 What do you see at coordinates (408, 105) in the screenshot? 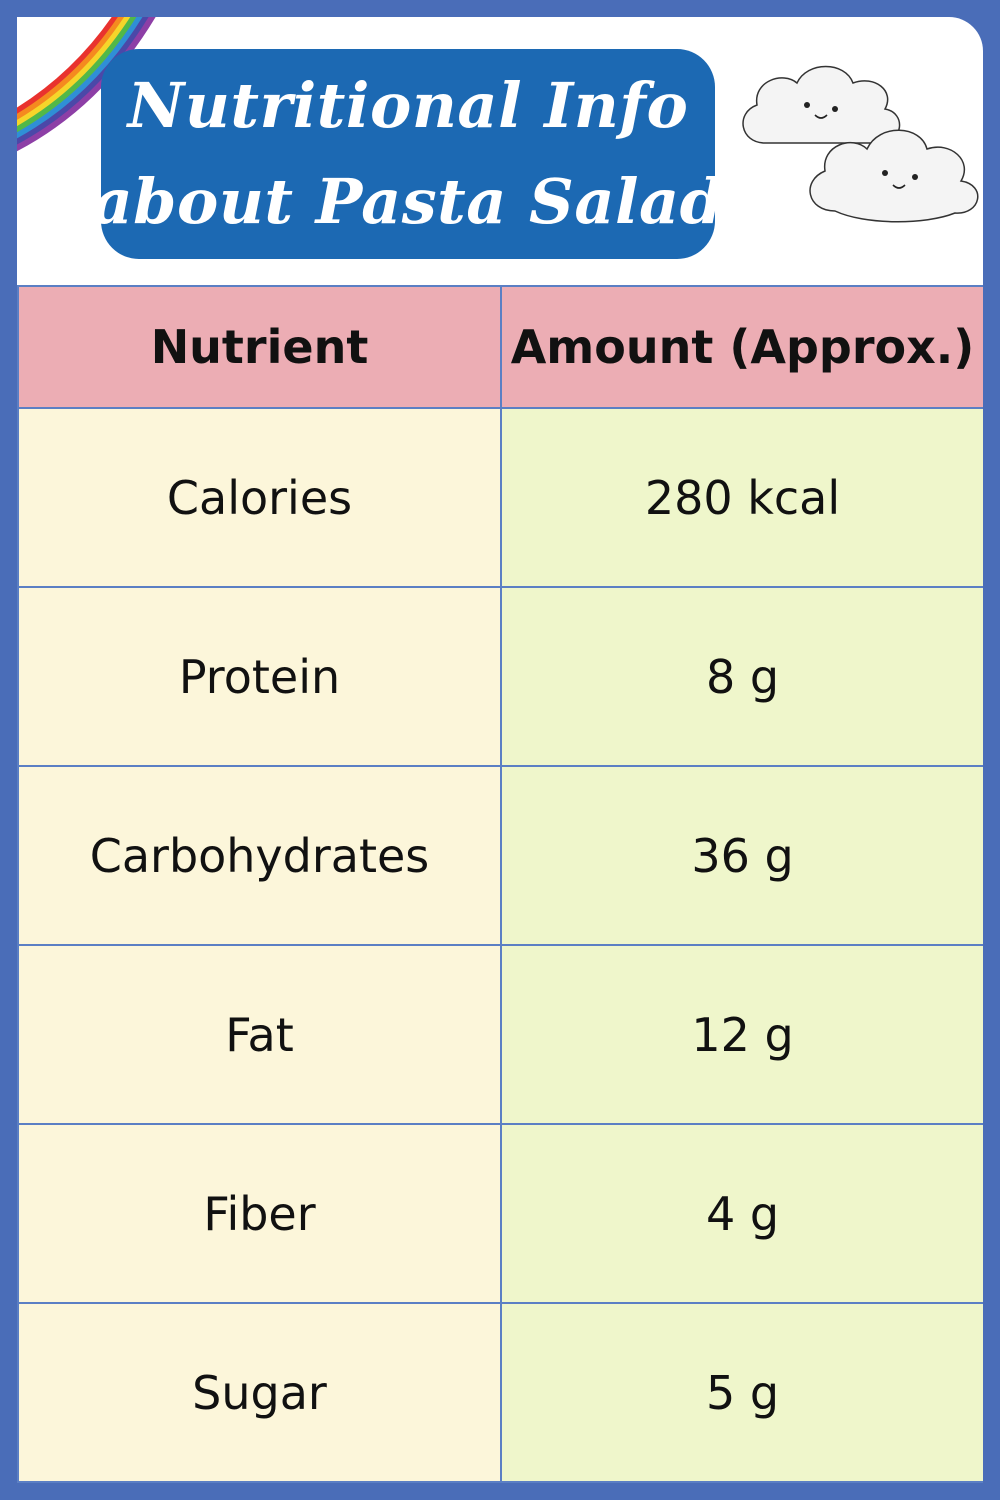
I see `page-title-line-1: Nutritional Info` at bounding box center [408, 105].